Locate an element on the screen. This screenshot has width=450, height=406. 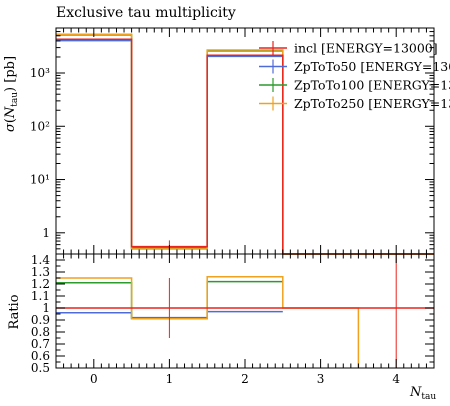
ratio-y-tick-label: 0.8 is located at coordinates (40, 332).